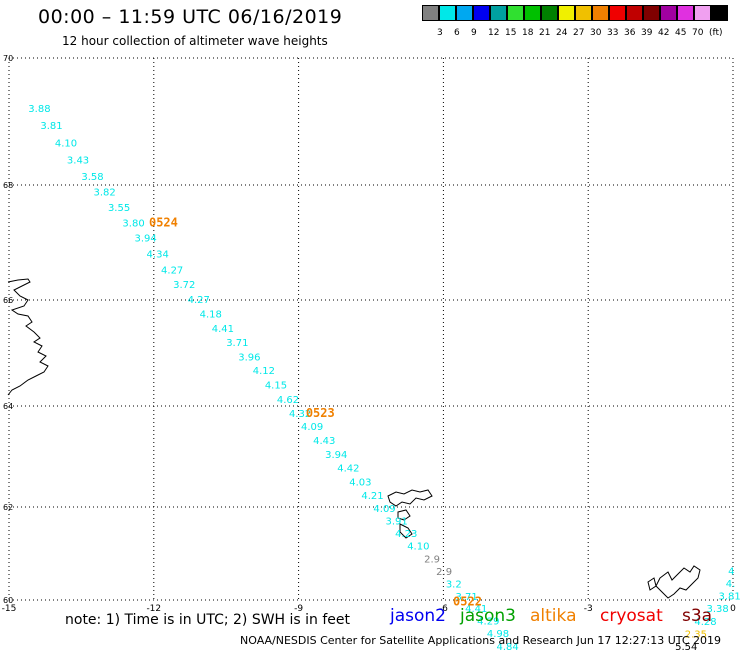  What do you see at coordinates (104, 192) in the screenshot?
I see `wave-height-point: 3.82` at bounding box center [104, 192].